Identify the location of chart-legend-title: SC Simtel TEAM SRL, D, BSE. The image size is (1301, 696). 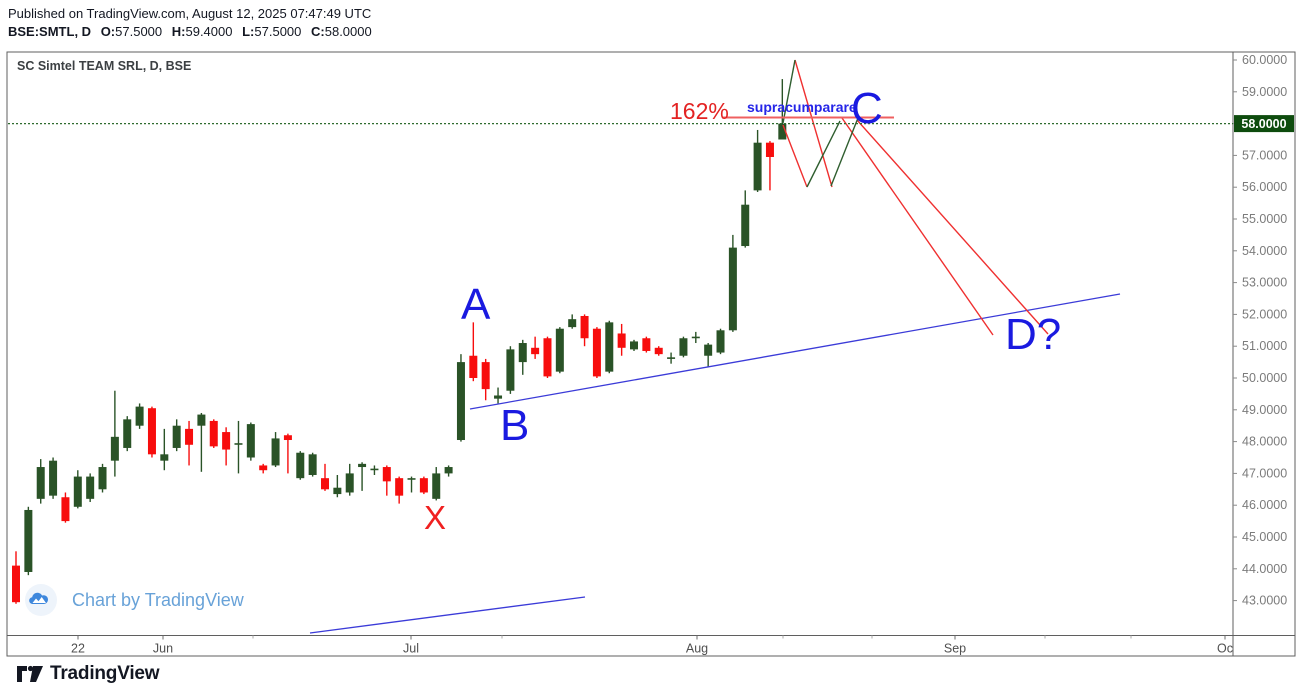
(104, 66).